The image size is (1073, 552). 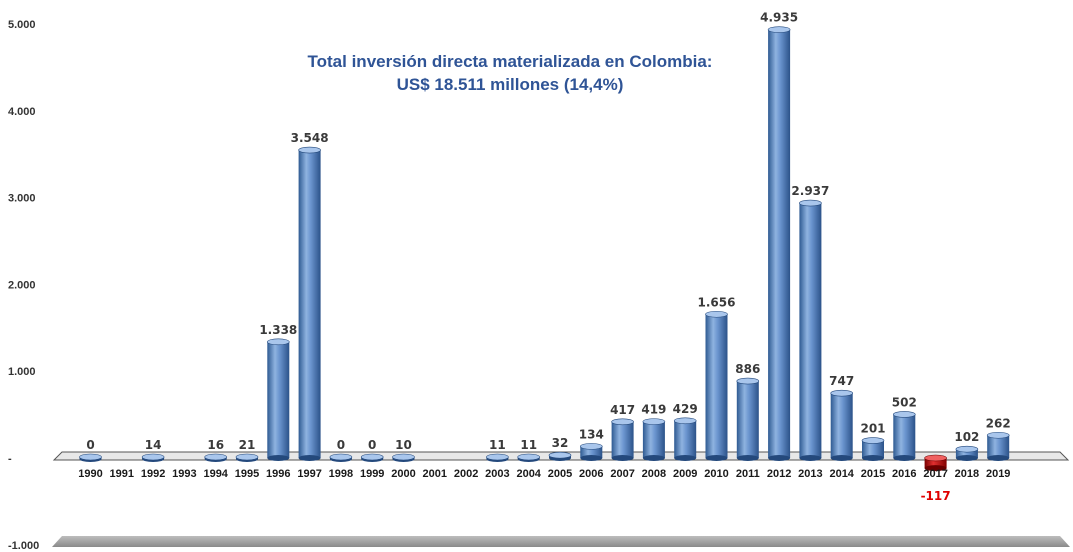 What do you see at coordinates (998, 474) in the screenshot?
I see `x-tick-label: 2019` at bounding box center [998, 474].